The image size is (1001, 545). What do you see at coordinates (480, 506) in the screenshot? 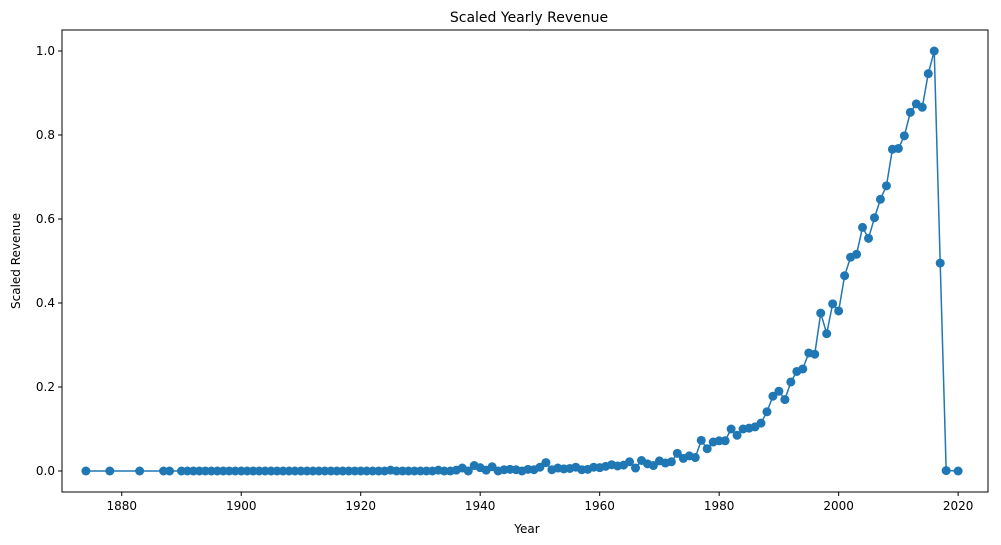
I see `x-tick-label: 1940` at bounding box center [480, 506].